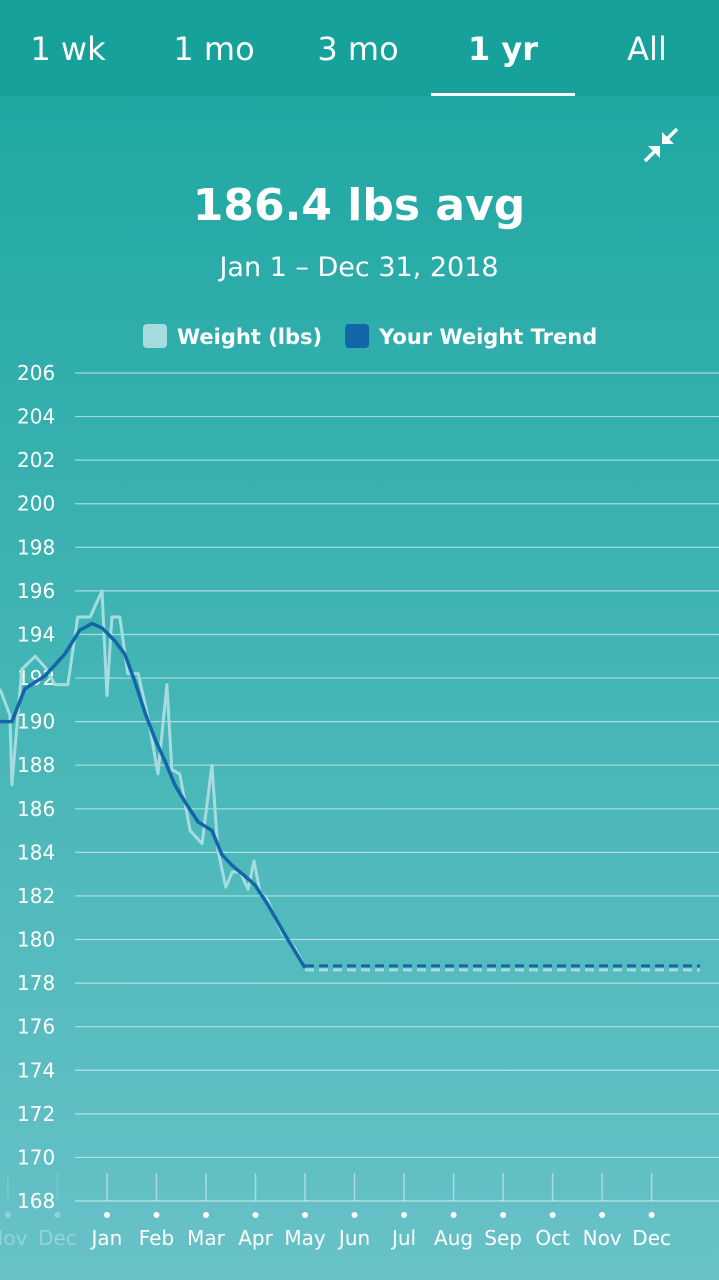 The image size is (719, 1280). I want to click on tab-bar, so click(359, 48).